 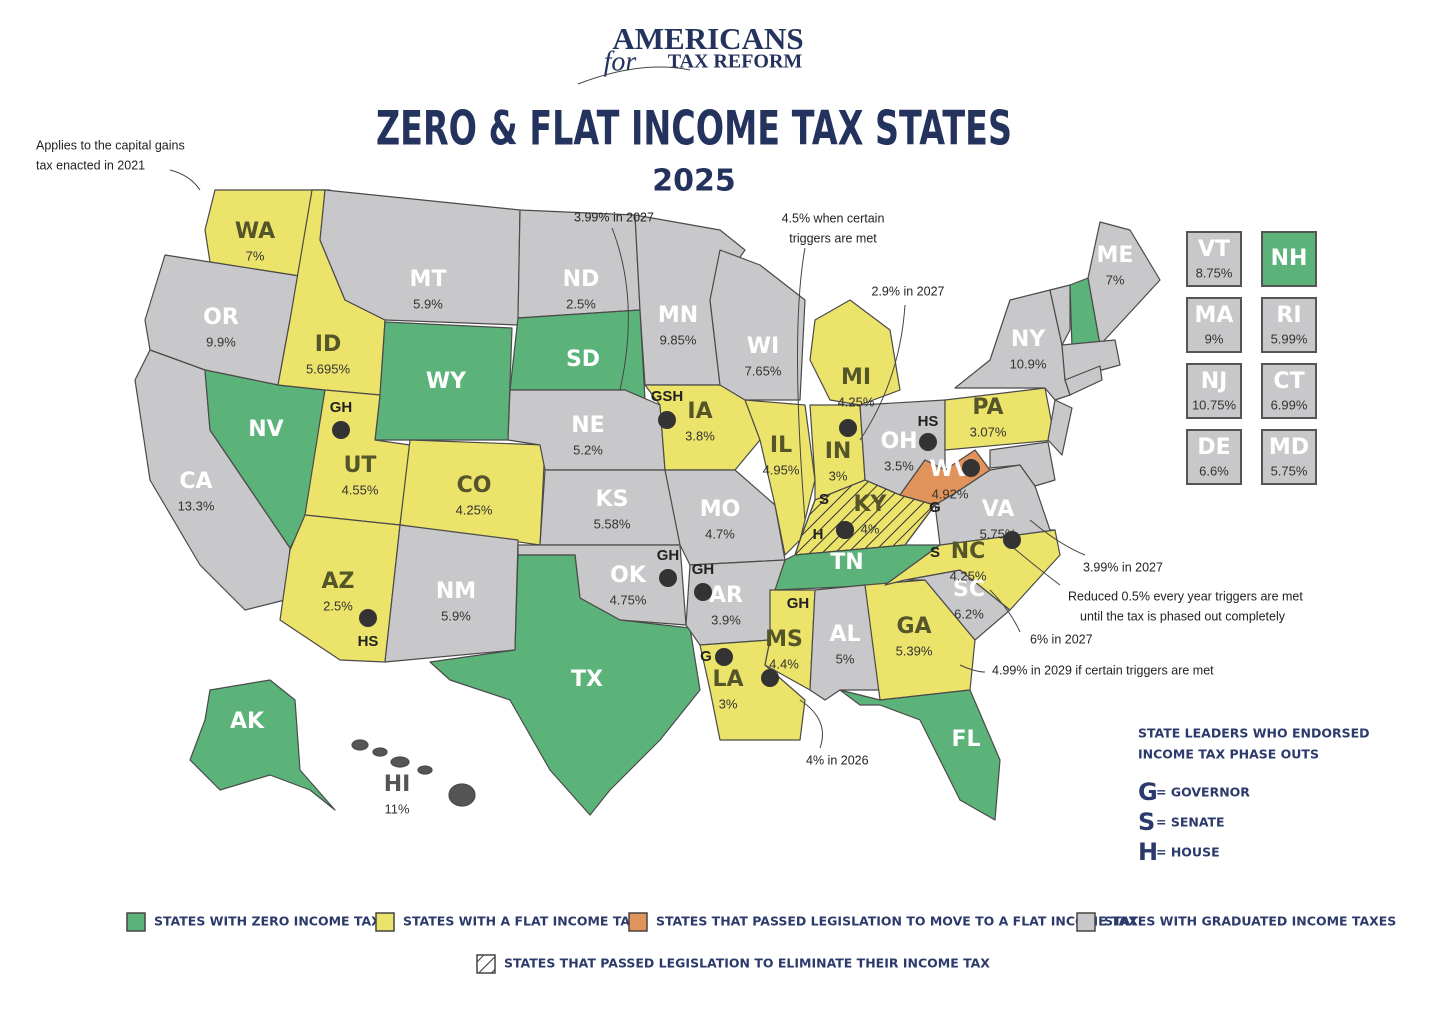 What do you see at coordinates (428, 279) in the screenshot?
I see `state-abbr: MT` at bounding box center [428, 279].